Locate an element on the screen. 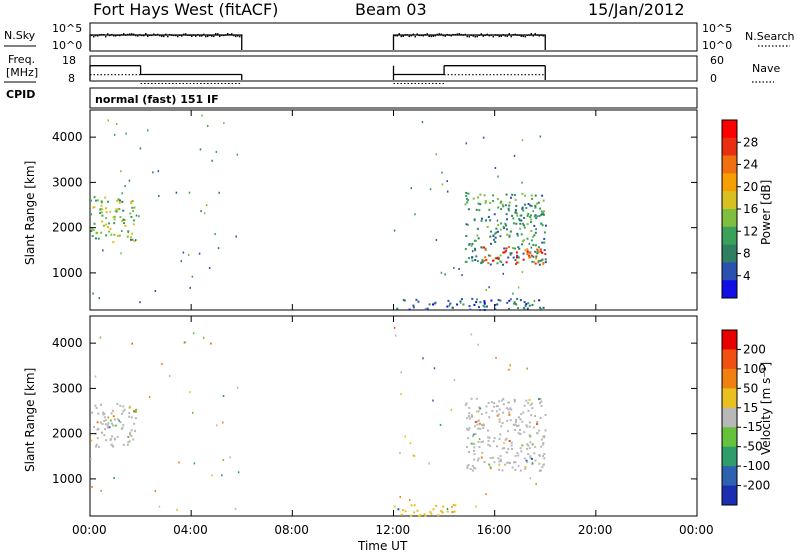  power-colorbar-label: Power [dB] is located at coordinates (766, 212).